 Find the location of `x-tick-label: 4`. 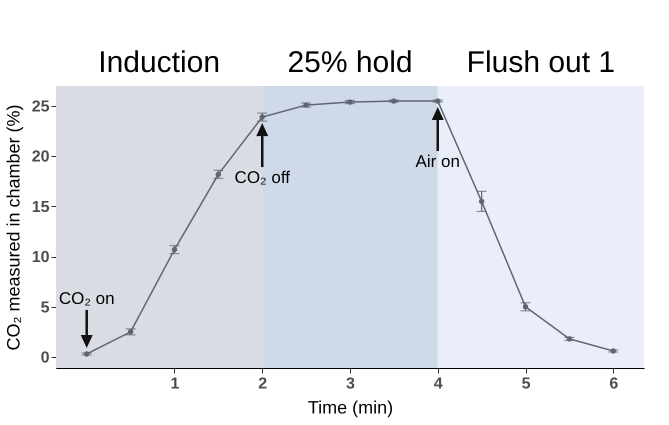

x-tick-label: 4 is located at coordinates (438, 384).